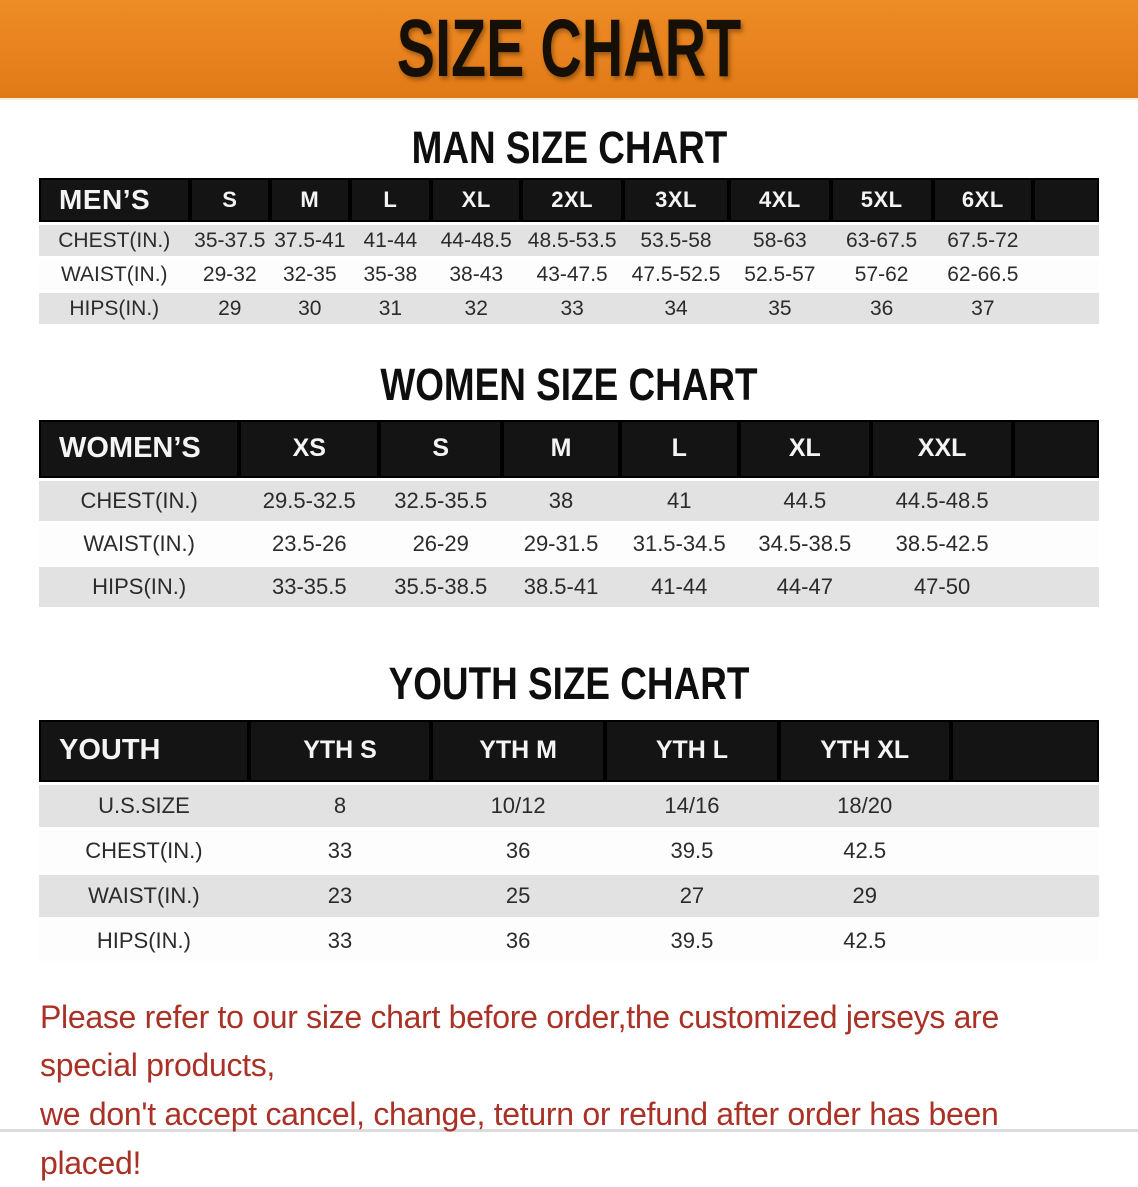 The width and height of the screenshot is (1138, 1187). I want to click on men-section-heading-text: MAN SIZE CHART, so click(569, 147).